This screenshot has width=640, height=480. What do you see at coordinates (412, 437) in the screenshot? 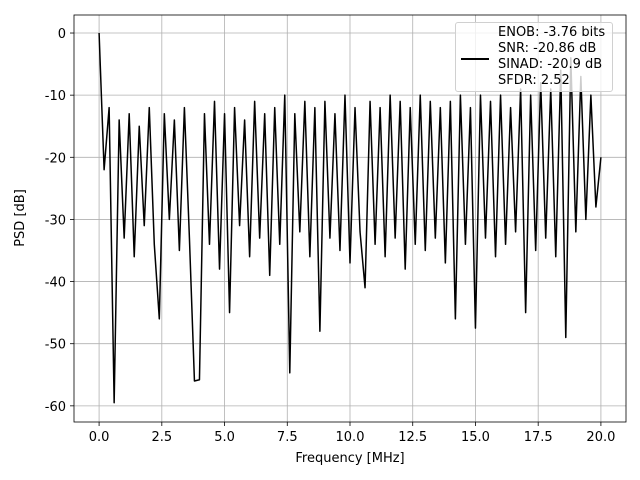
I see `x-tick-label: 12.5` at bounding box center [412, 437].